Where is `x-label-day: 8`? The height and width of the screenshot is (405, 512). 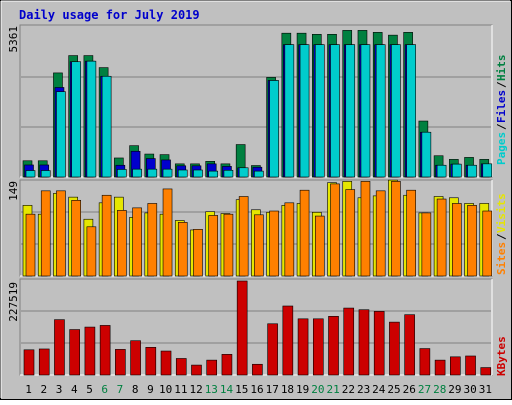
x-label-day: 8 is located at coordinates (135, 389).